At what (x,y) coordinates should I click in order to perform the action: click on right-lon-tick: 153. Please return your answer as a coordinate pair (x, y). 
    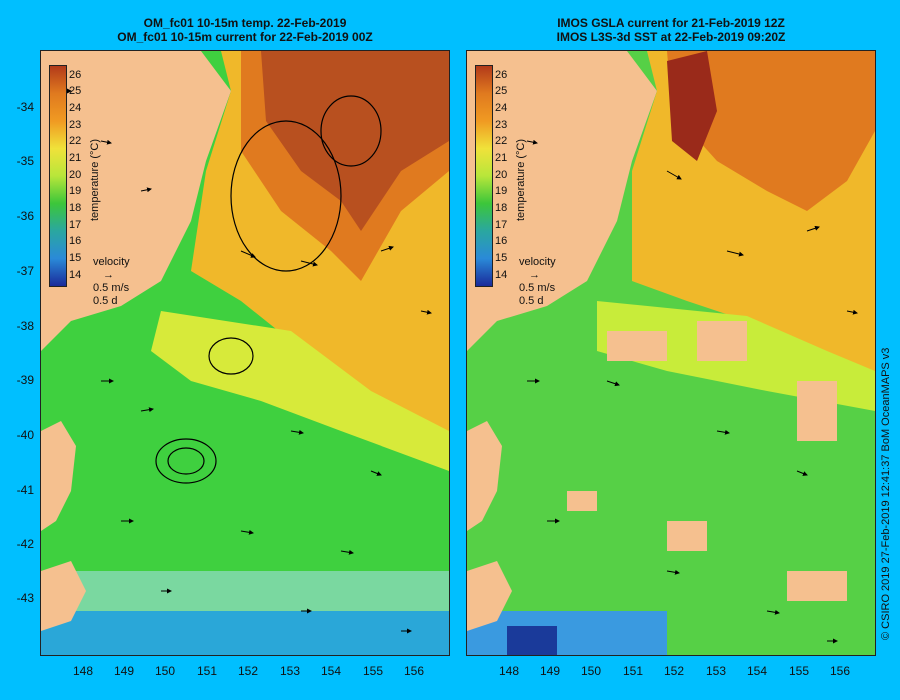
    Looking at the image, I should click on (716, 671).